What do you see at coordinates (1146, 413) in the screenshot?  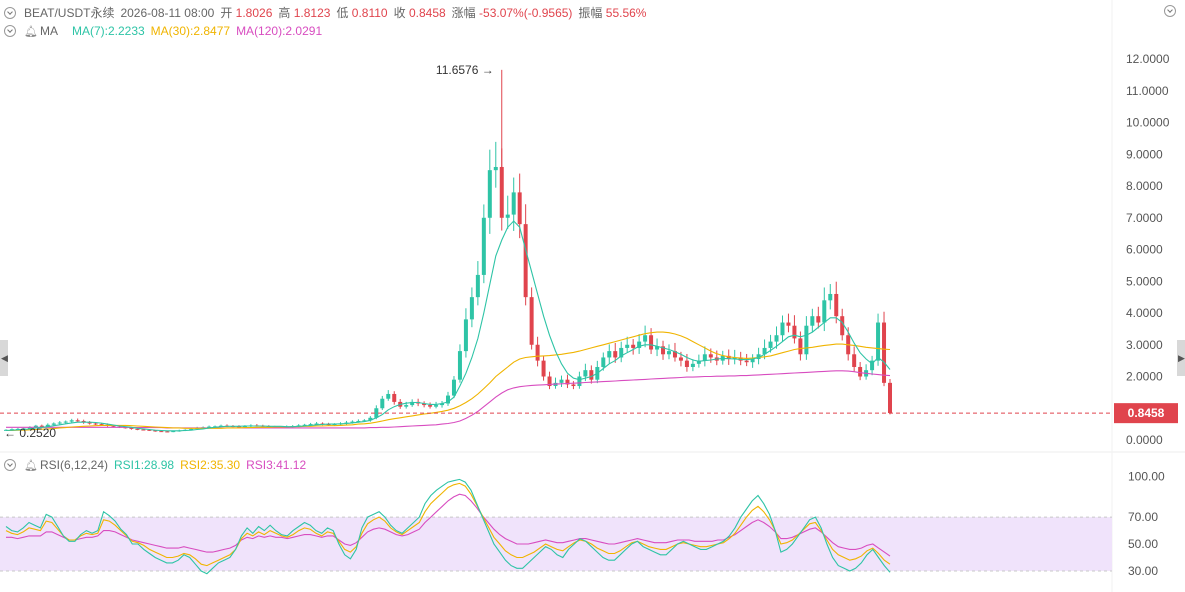 I see `last-price-tag` at bounding box center [1146, 413].